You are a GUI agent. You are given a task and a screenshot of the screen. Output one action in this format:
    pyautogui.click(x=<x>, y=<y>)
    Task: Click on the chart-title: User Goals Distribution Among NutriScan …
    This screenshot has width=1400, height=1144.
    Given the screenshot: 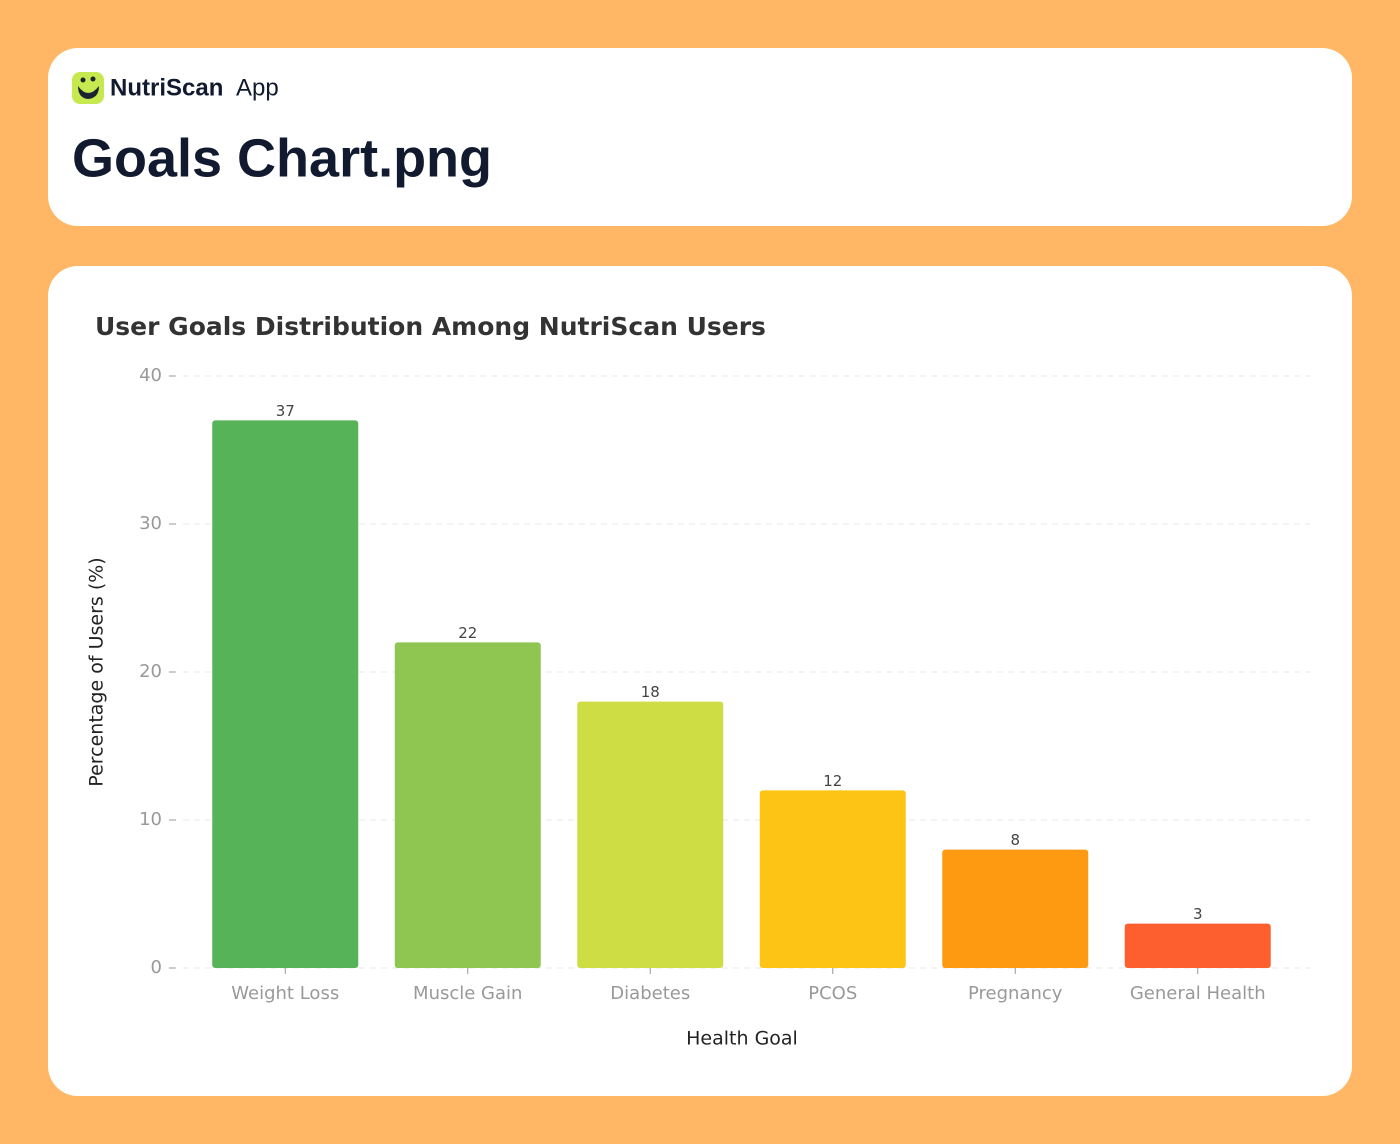 What is the action you would take?
    pyautogui.click(x=430, y=326)
    